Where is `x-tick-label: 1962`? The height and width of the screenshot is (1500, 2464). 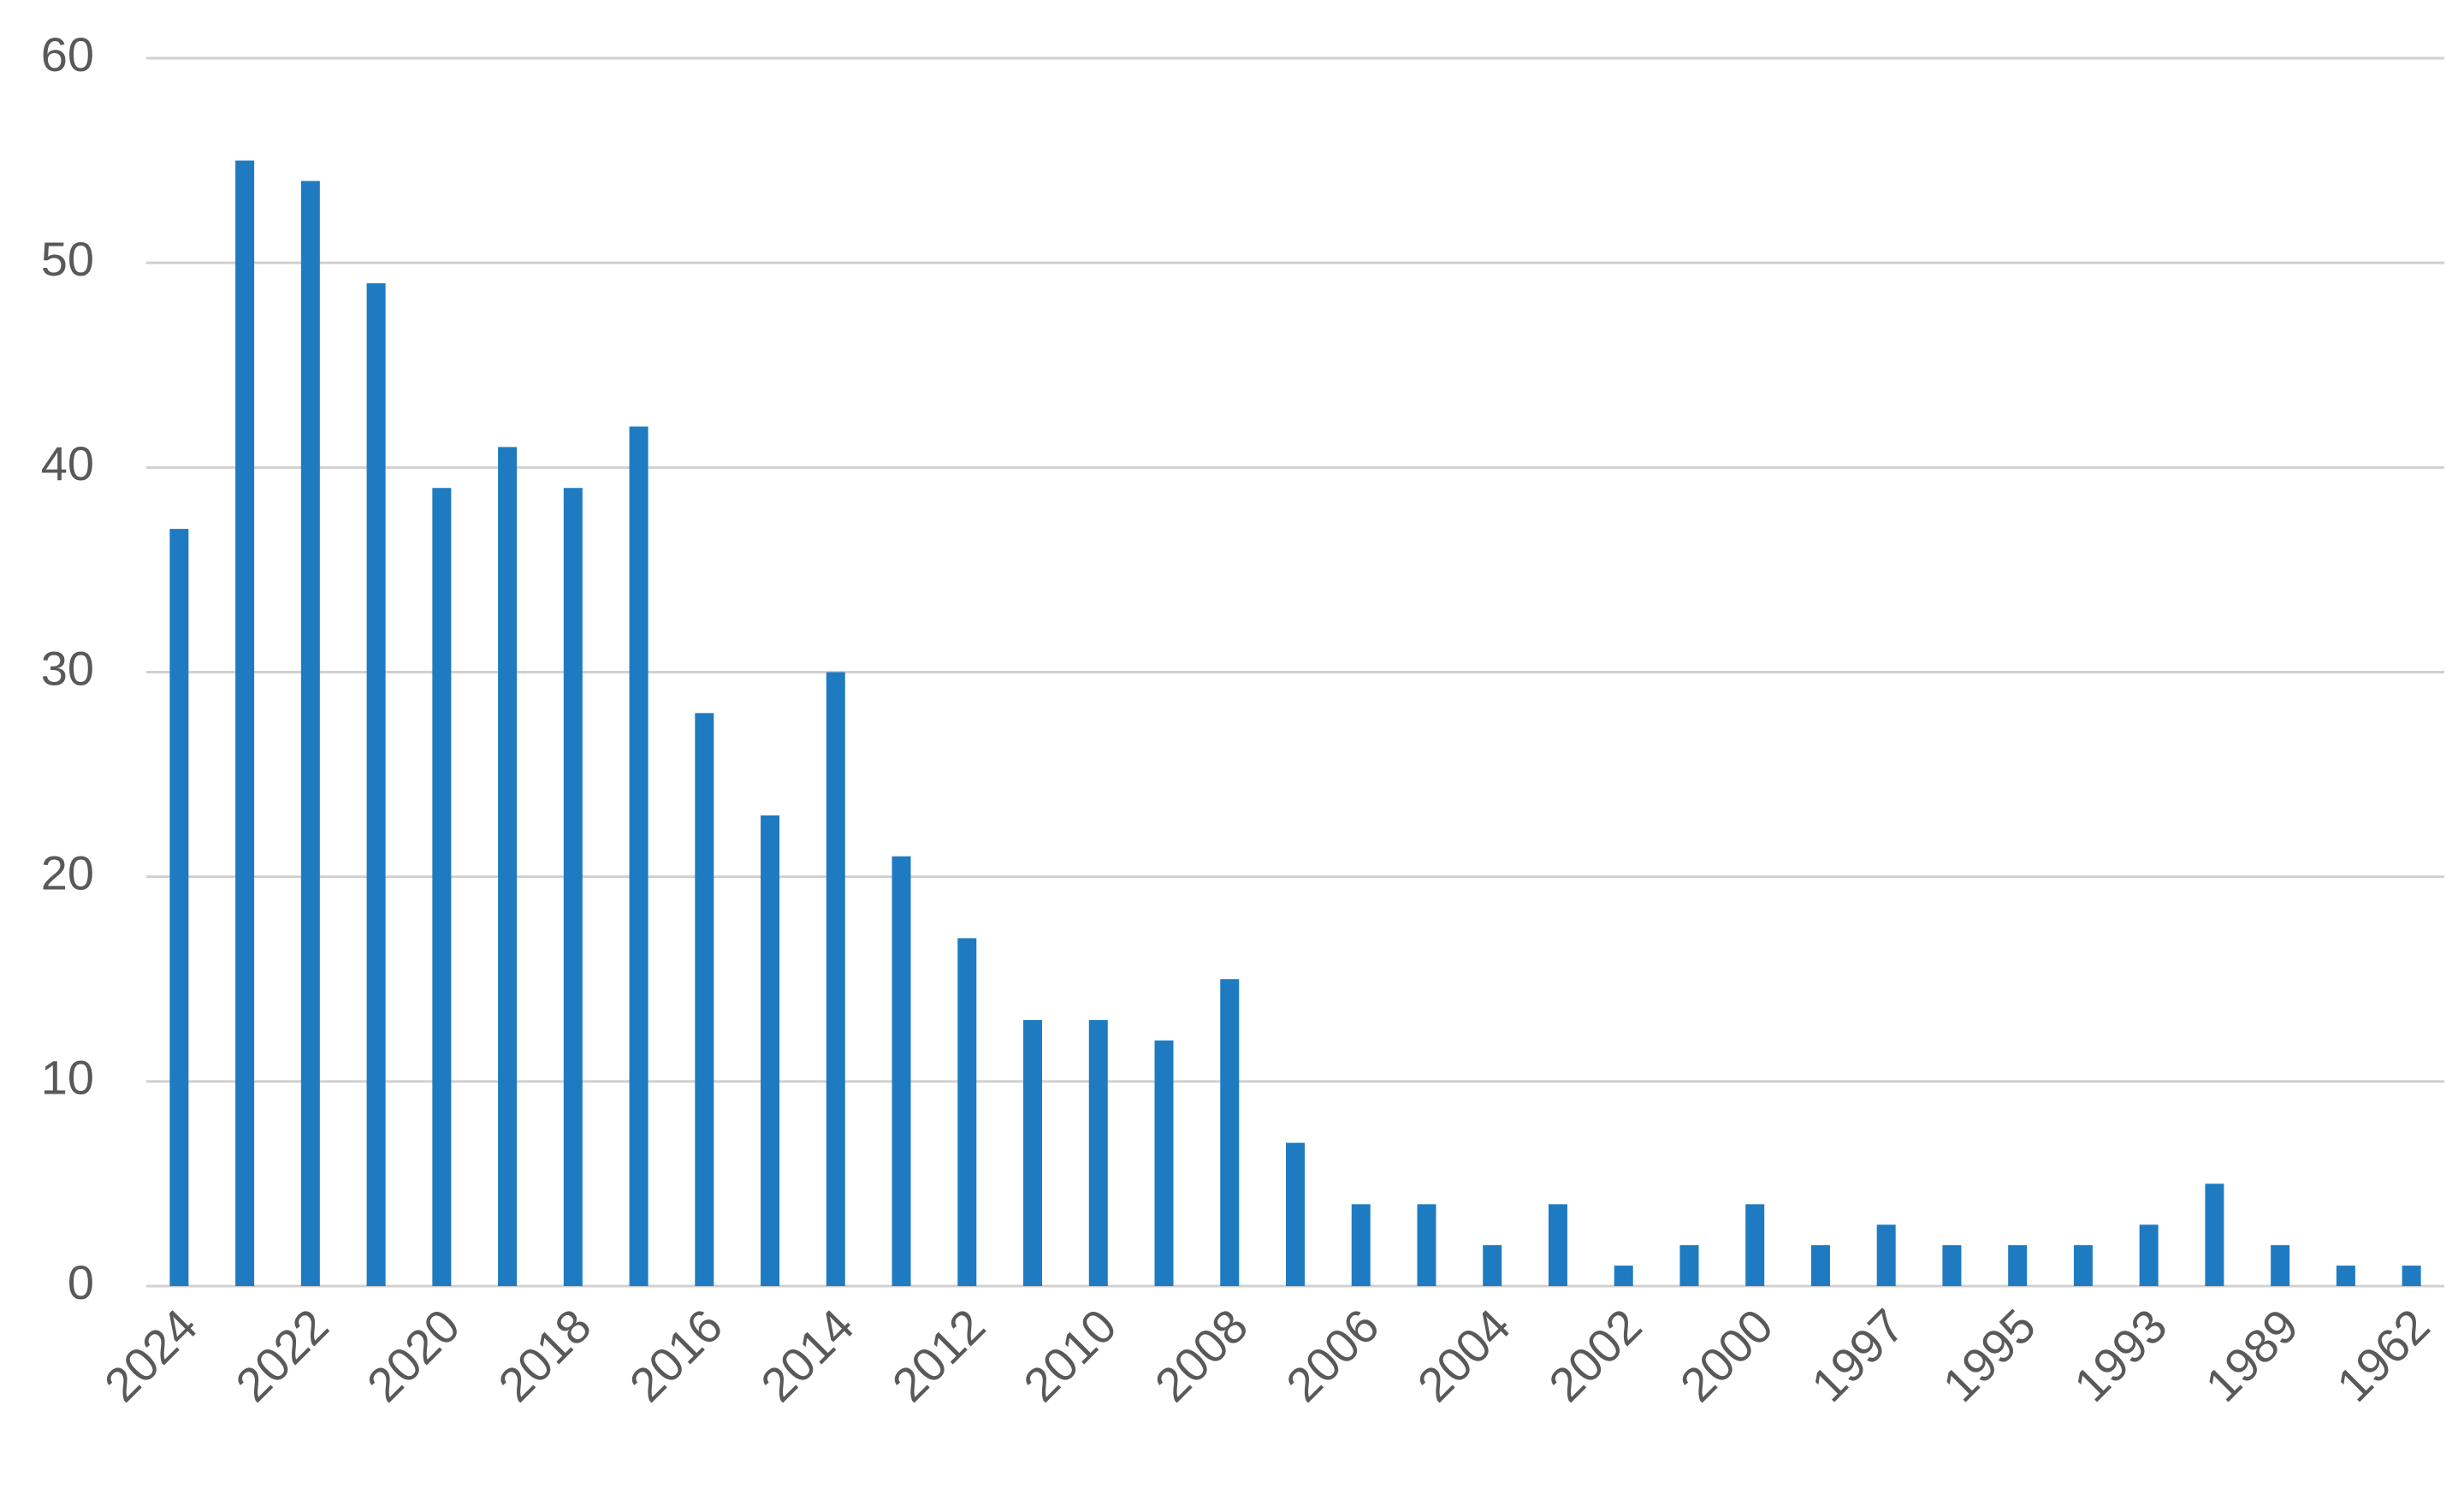
x-tick-label: 1962 is located at coordinates (2383, 1355).